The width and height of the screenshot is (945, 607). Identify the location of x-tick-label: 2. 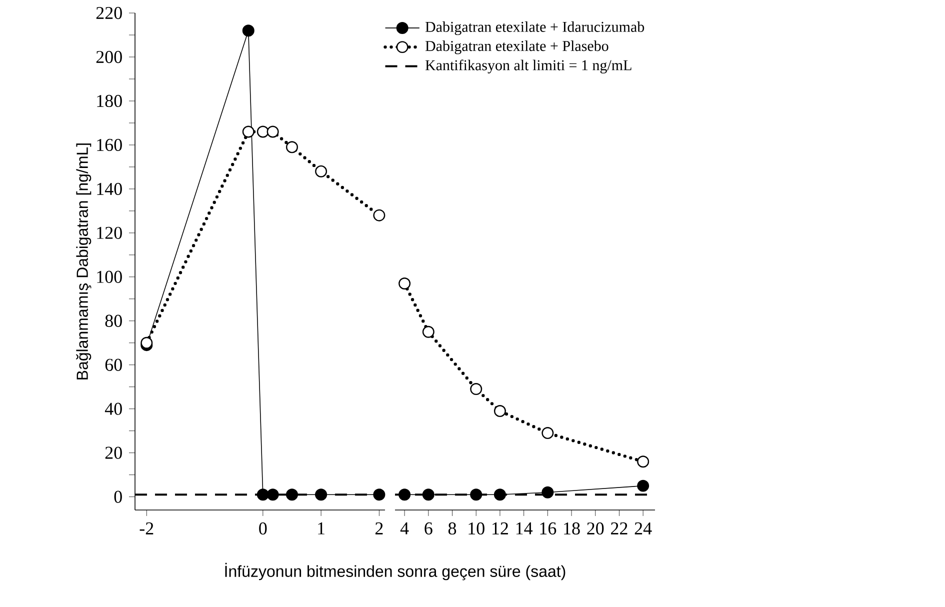
(379, 528).